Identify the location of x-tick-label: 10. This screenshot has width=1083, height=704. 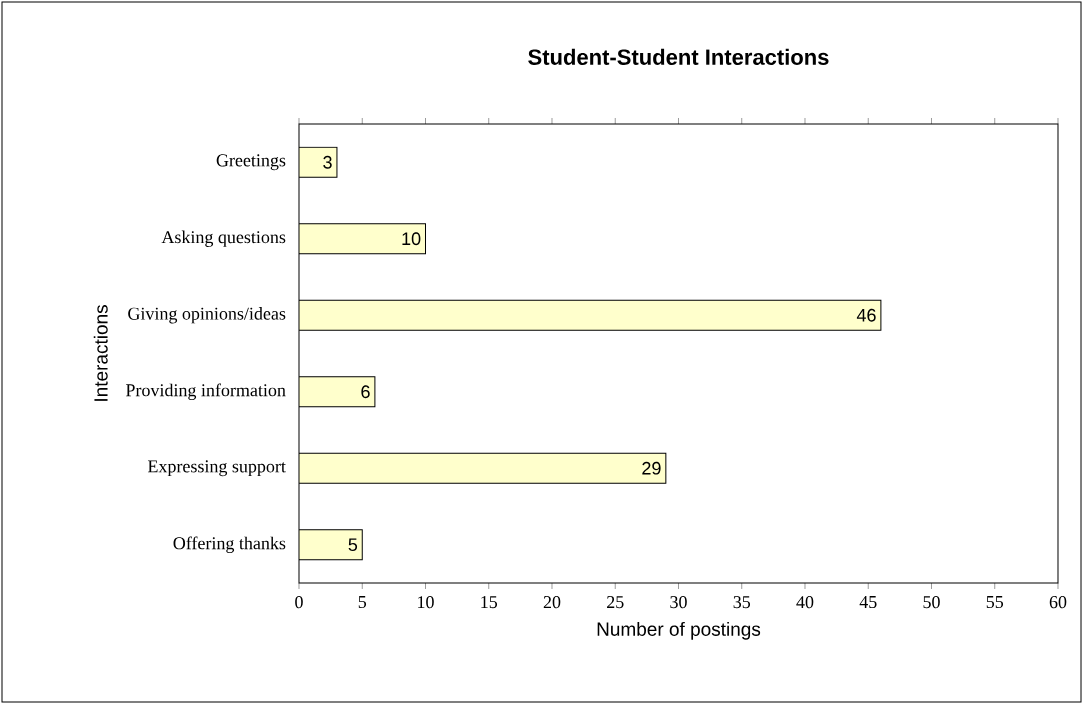
(426, 602).